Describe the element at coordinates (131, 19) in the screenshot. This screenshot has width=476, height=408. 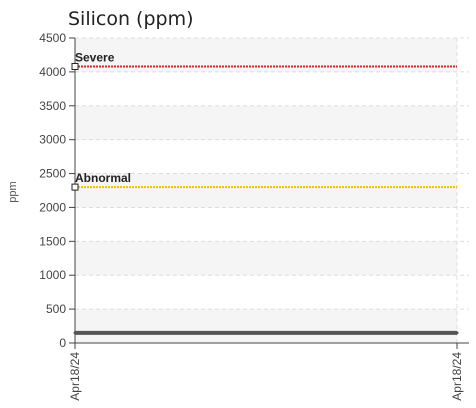
I see `chart-title: Silicon (ppm)` at that location.